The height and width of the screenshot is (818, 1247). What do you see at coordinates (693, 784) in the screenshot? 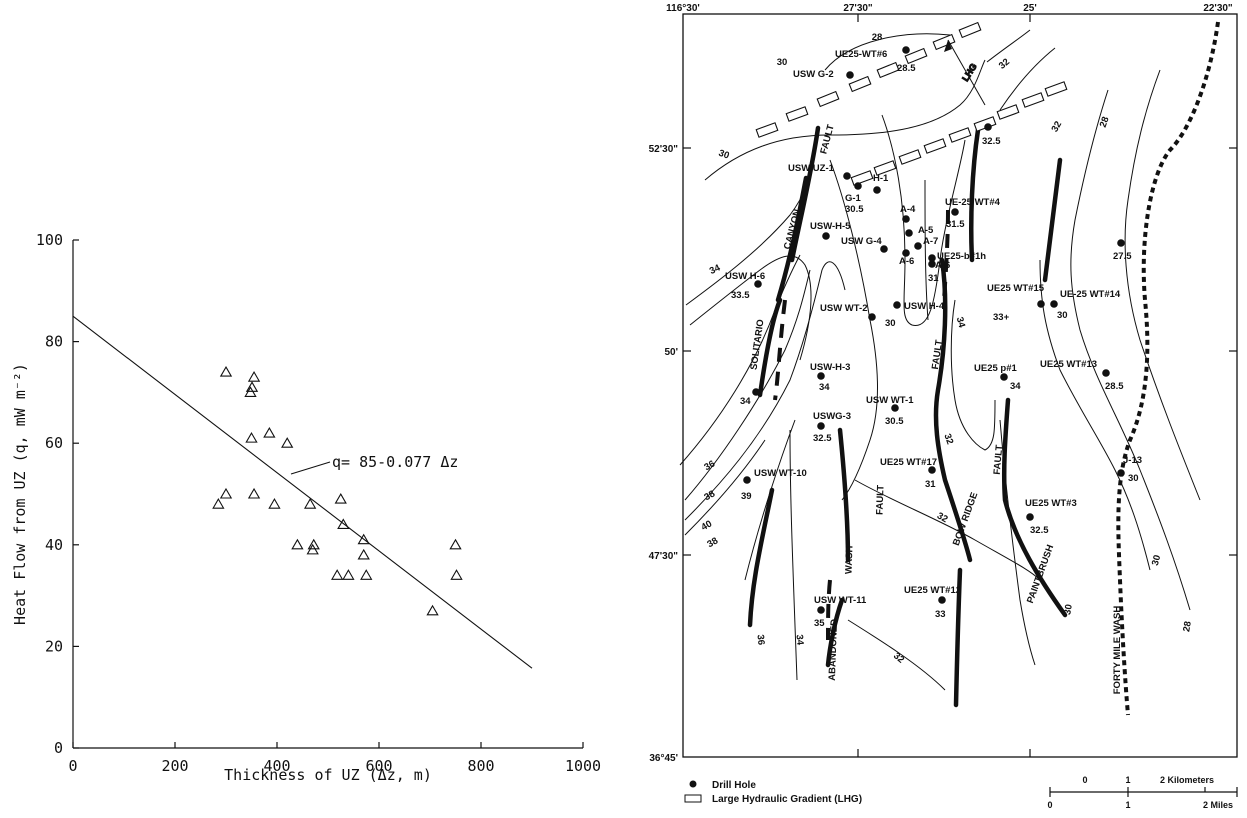
I see `legend-drill-hole-symbol` at bounding box center [693, 784].